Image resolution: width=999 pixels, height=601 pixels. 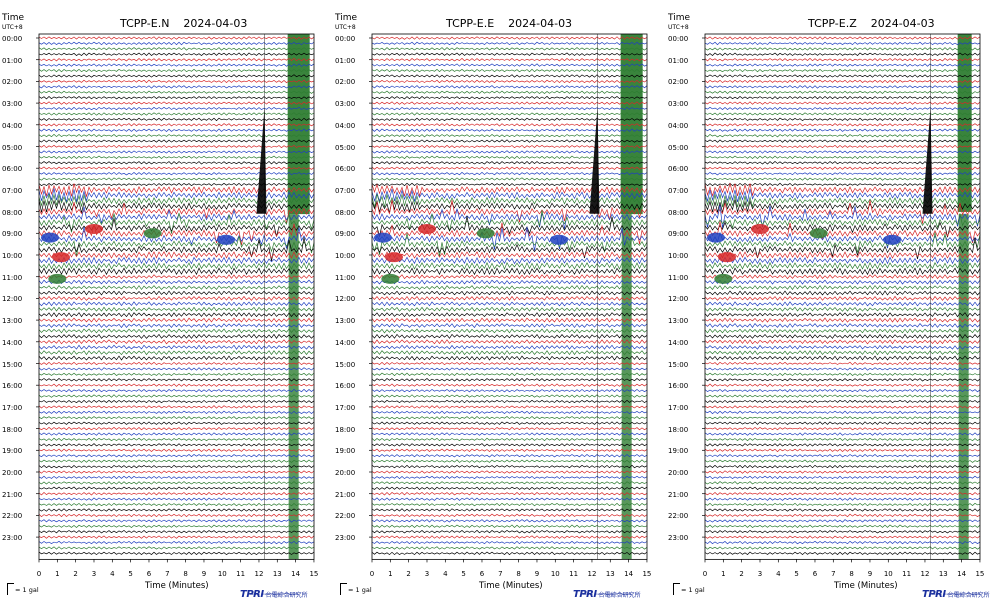 What do you see at coordinates (13, 18) in the screenshot?
I see `y-axis-label: Time` at bounding box center [13, 18].